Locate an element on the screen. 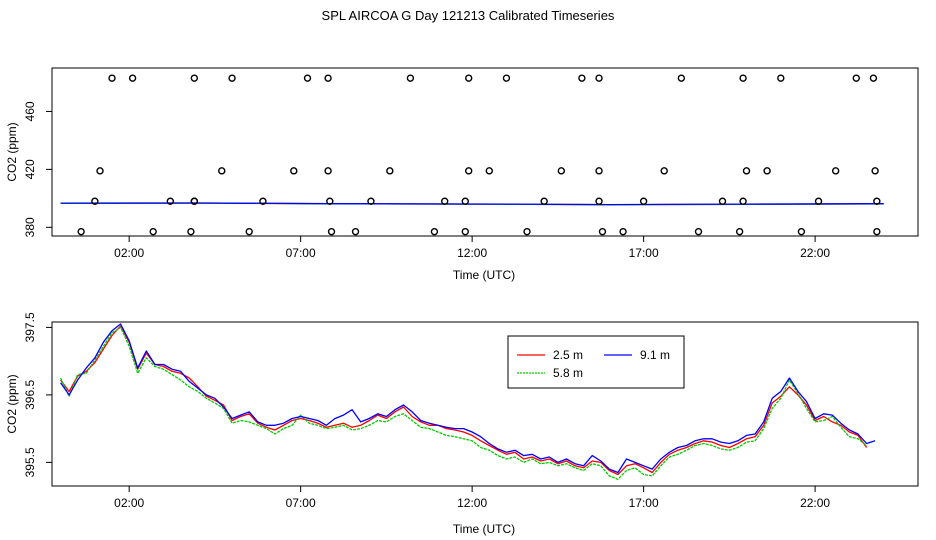 This screenshot has width=936, height=540. bottom-y-tick-label: 395.5 is located at coordinates (30, 462).